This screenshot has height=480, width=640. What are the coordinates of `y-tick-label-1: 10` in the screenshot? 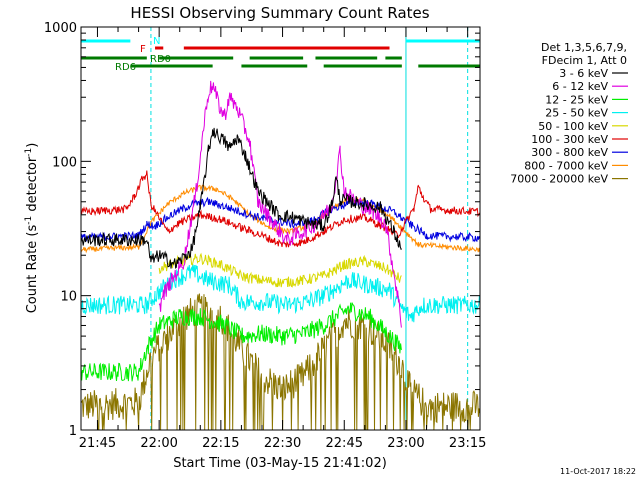 It's located at (68, 297).